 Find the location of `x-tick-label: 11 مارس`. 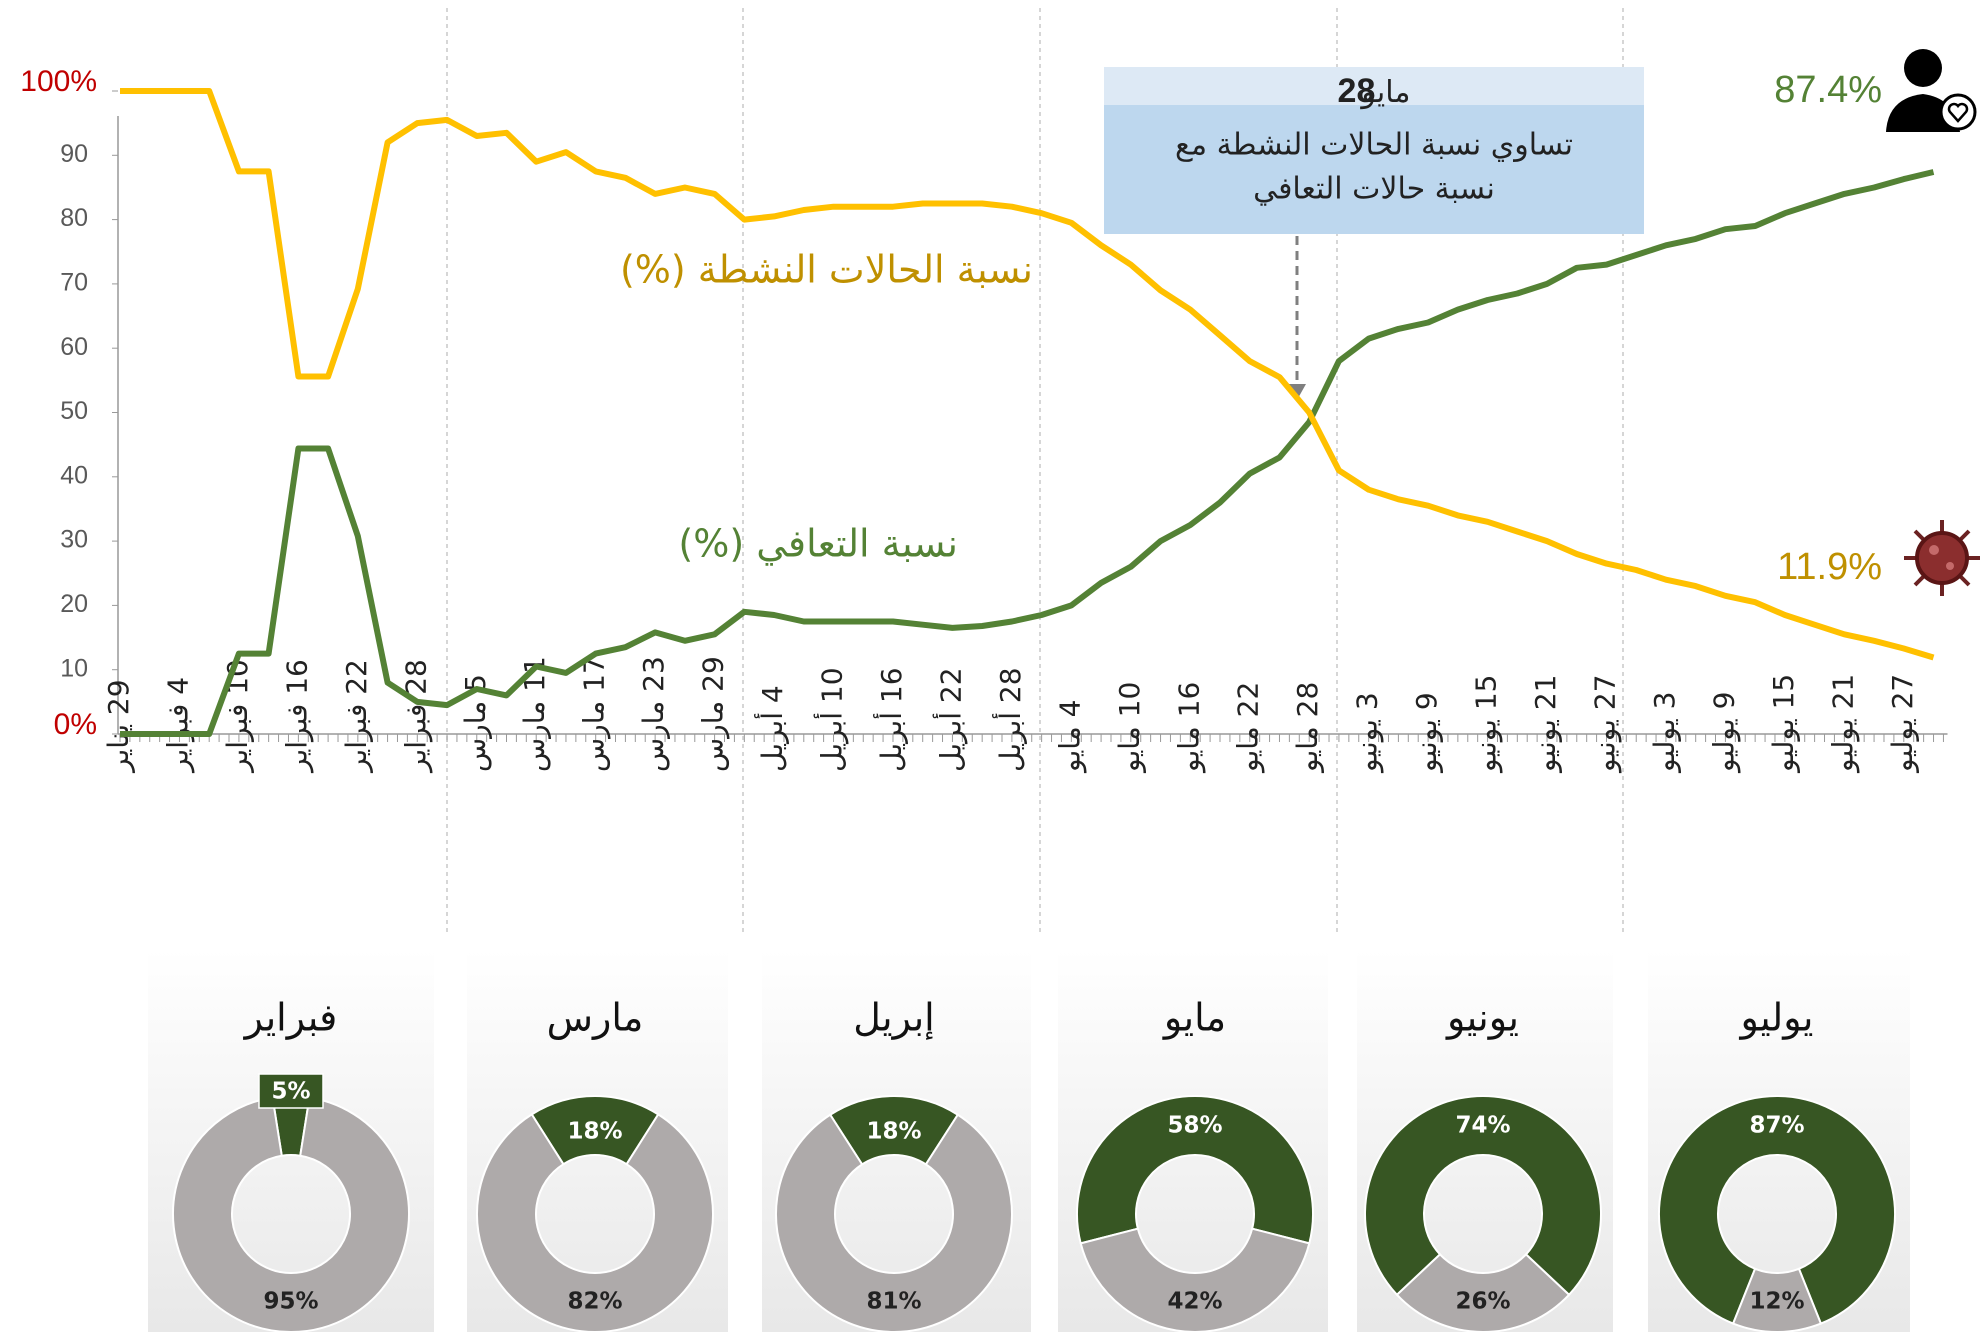

x-tick-label: 11 مارس is located at coordinates (534, 714).